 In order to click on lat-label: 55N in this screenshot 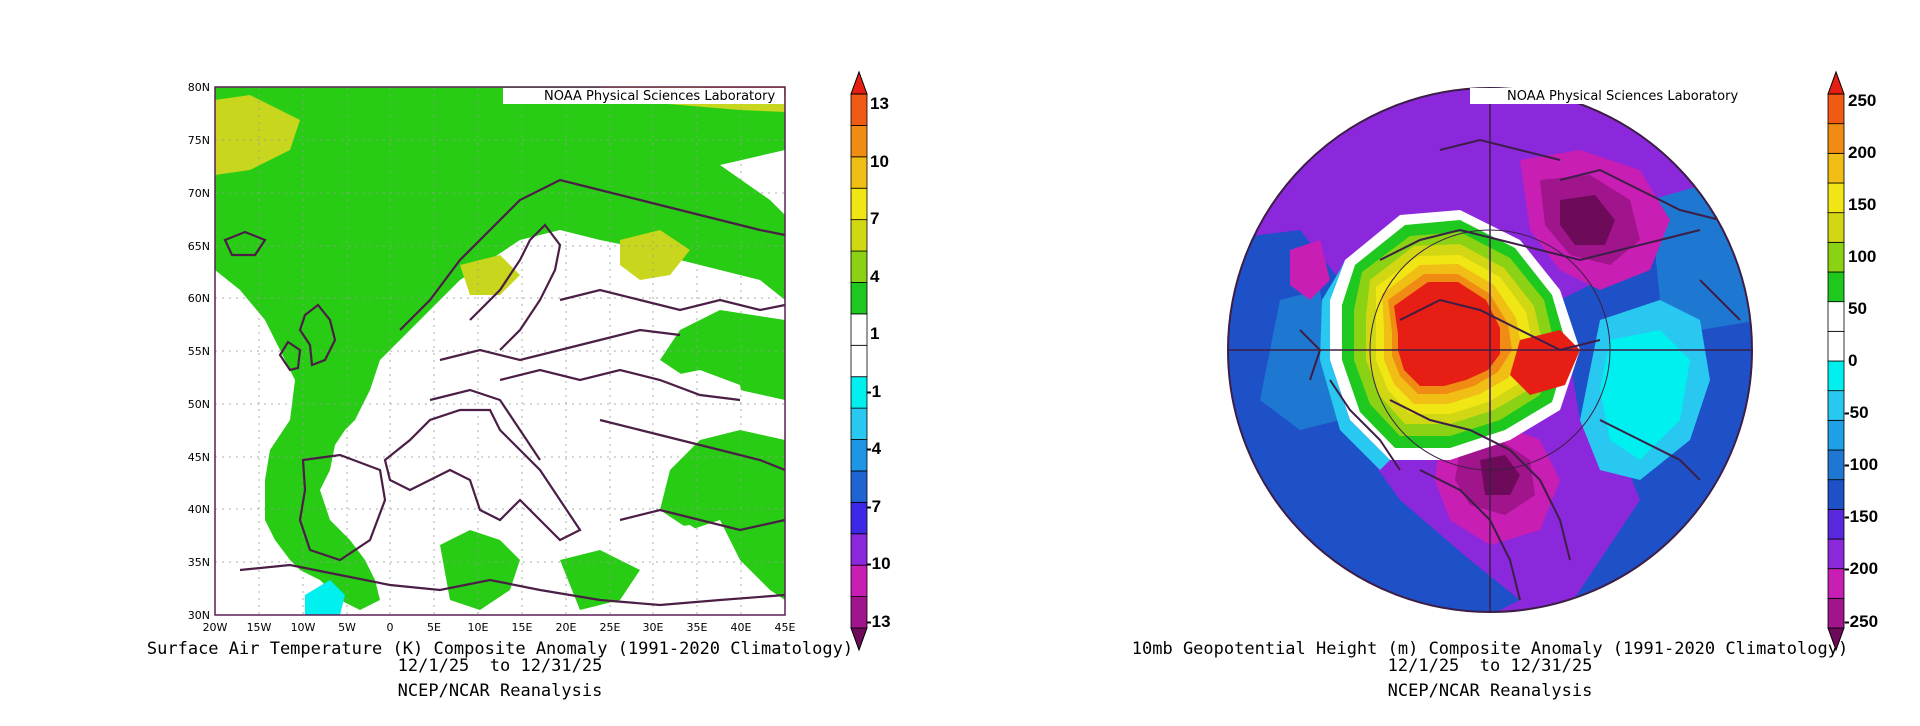, I will do `click(199, 351)`.